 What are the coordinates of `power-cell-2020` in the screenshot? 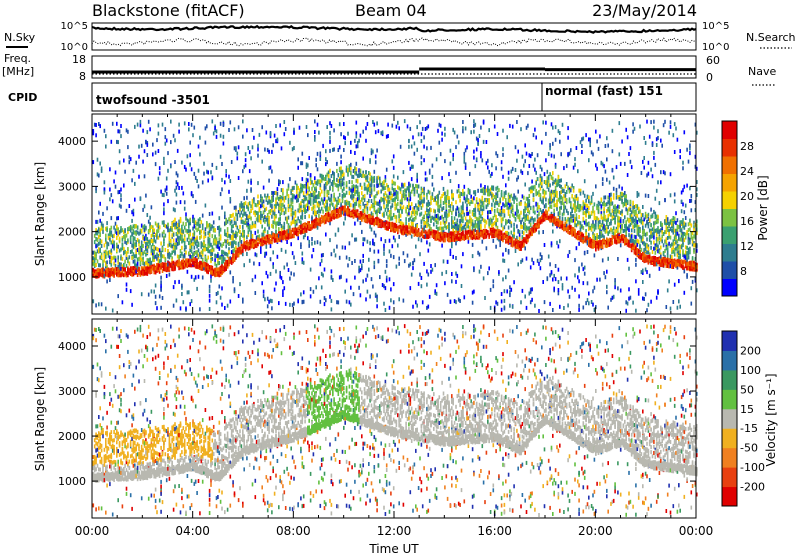 It's located at (247, 206).